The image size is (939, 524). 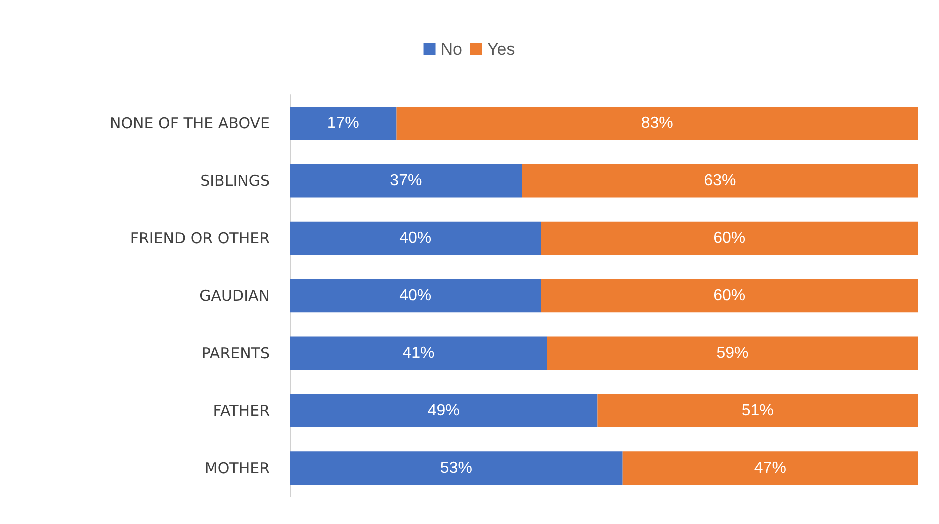 I want to click on y-tick-label: SIBLINGS, so click(x=235, y=181).